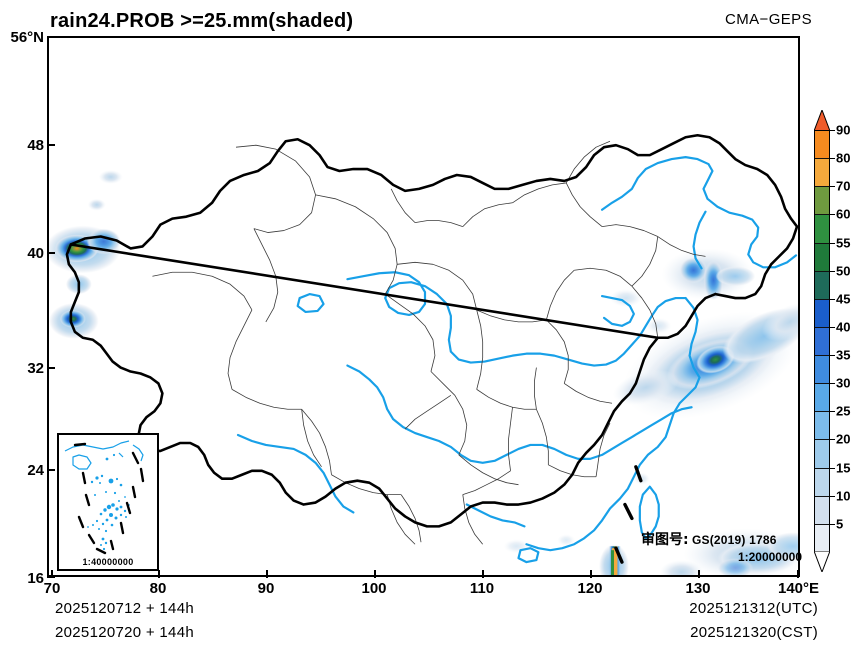 The image size is (860, 658). What do you see at coordinates (124, 608) in the screenshot?
I see `footer-init-utc: 2025120712 + 144h` at bounding box center [124, 608].